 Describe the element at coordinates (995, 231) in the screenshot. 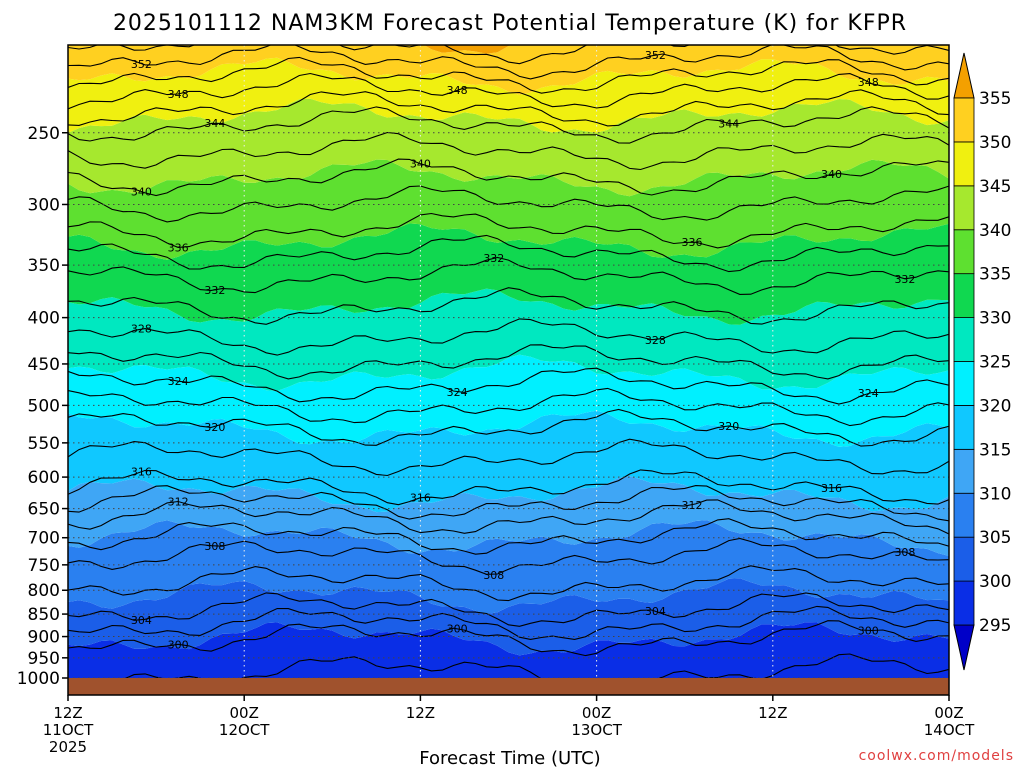

I see `colorbar-label-340: 340` at that location.